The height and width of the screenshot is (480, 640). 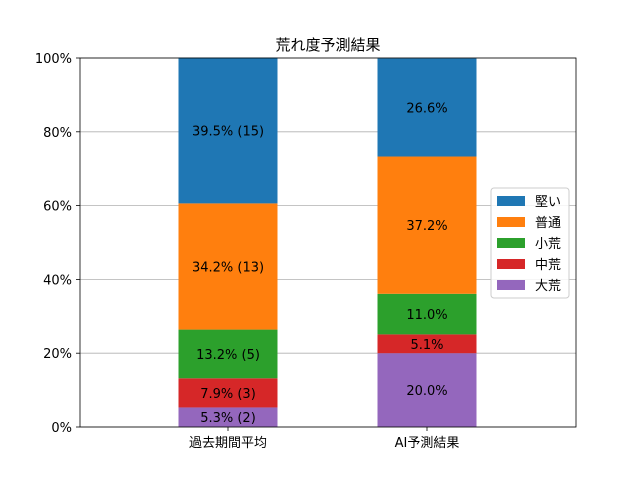 I want to click on bar-value-label: 13.2% (5), so click(x=228, y=355).